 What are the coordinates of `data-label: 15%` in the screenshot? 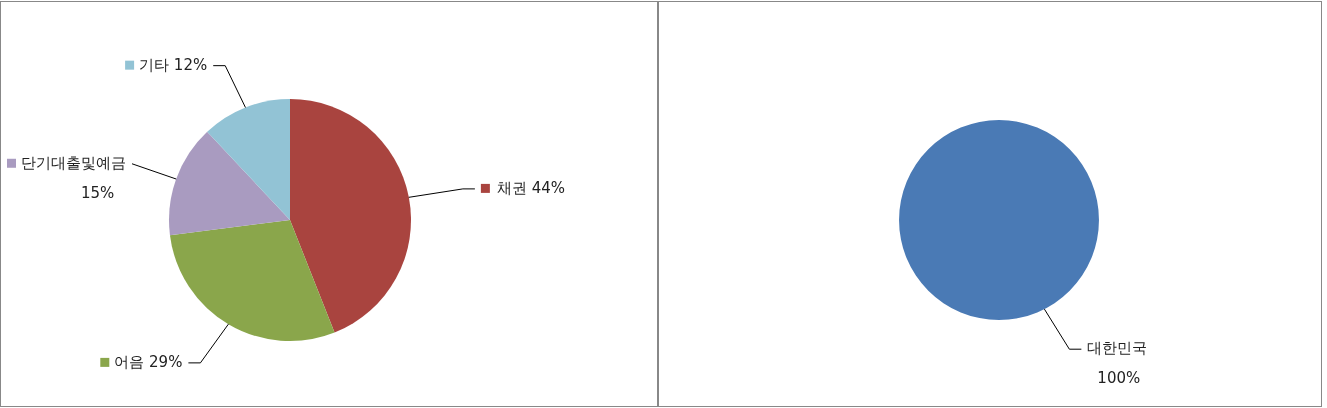 It's located at (98, 192).